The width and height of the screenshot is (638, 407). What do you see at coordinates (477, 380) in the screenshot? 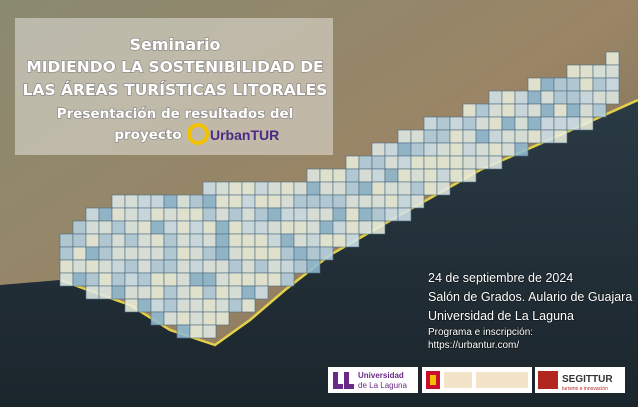
I see `government-logo` at bounding box center [477, 380].